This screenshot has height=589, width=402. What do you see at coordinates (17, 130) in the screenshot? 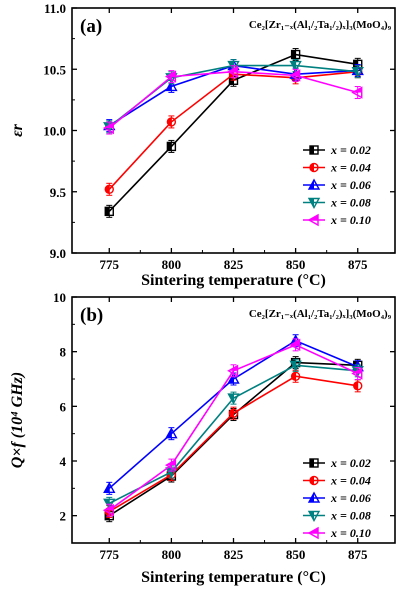
I see `y-axis-label: εr` at bounding box center [17, 130].